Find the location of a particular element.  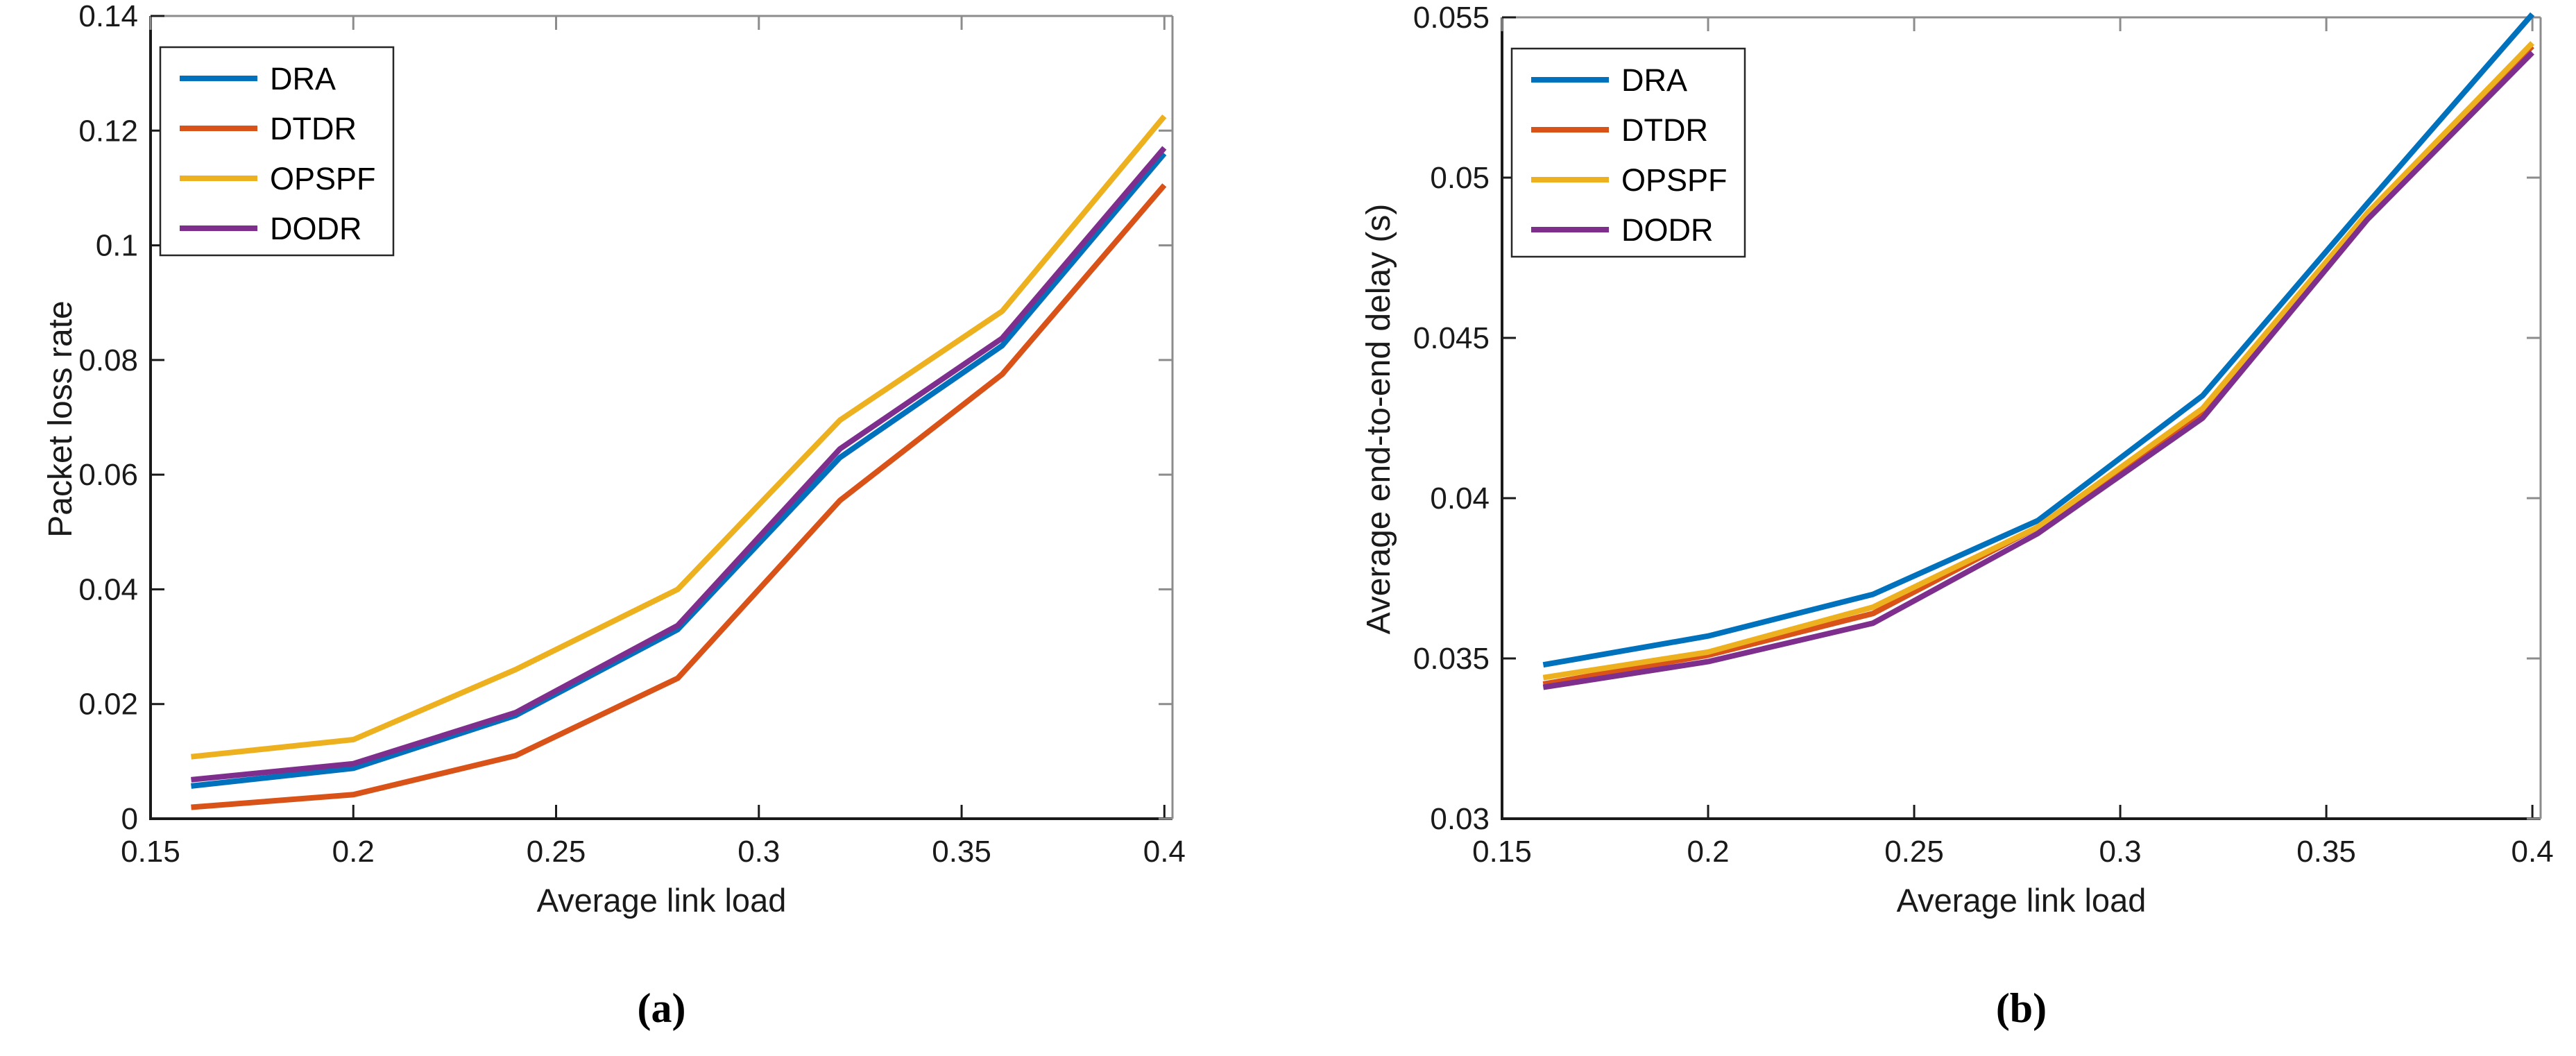

panel-b-caption: (b) is located at coordinates (2021, 1008).